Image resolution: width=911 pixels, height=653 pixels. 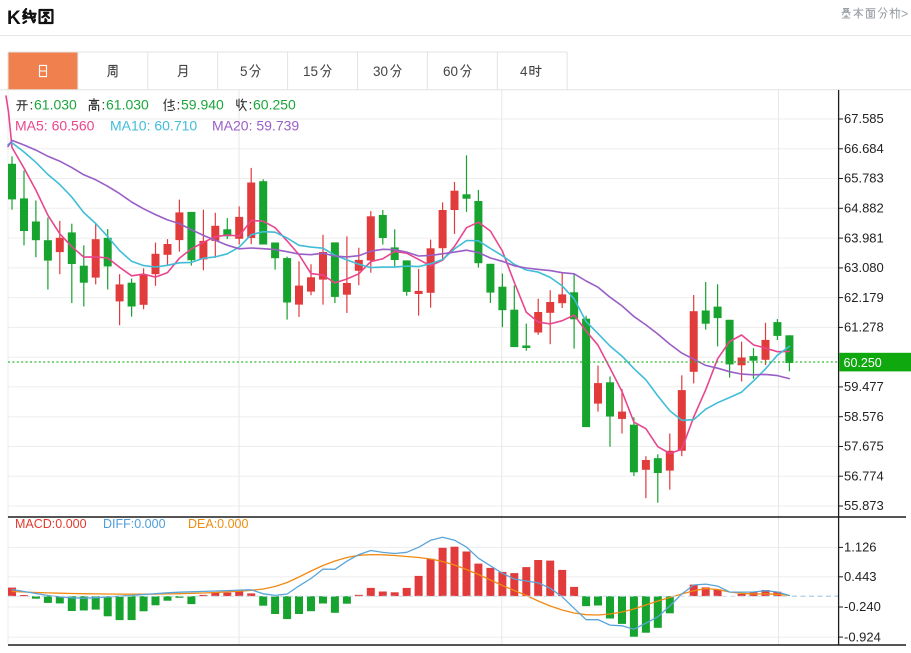 I want to click on svg-text: MACD:0.000, so click(x=51, y=524).